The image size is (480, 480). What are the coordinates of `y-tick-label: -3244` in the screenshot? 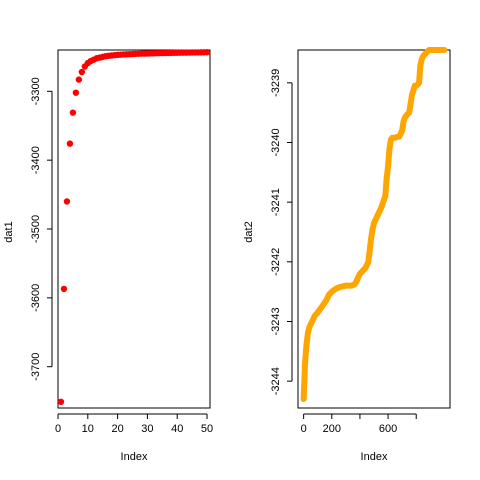 It's located at (276, 381).